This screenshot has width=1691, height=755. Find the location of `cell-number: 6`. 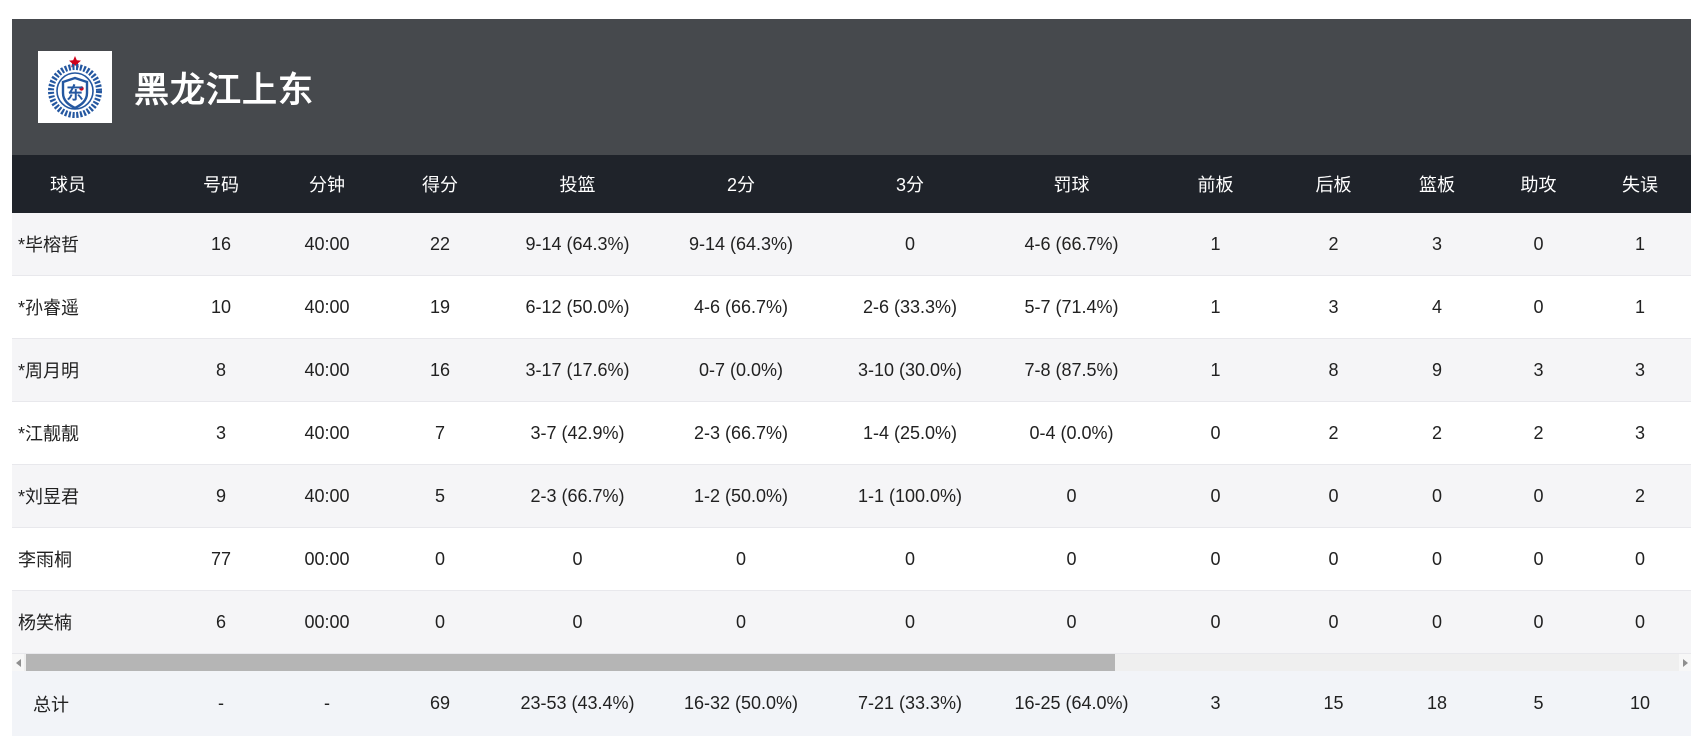

cell-number: 6 is located at coordinates (220, 621).